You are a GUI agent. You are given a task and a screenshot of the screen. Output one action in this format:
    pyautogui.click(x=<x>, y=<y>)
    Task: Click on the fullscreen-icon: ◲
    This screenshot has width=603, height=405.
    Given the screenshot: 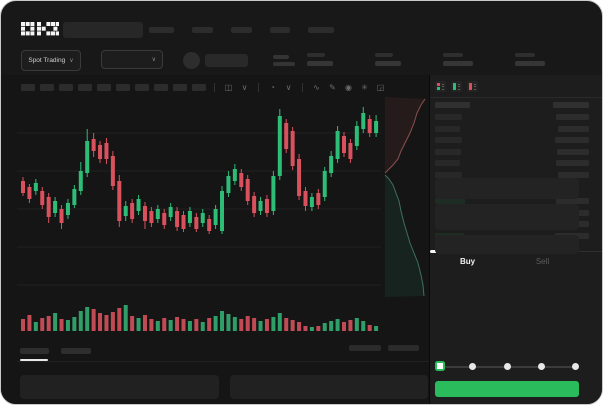 What is the action you would take?
    pyautogui.click(x=380, y=87)
    